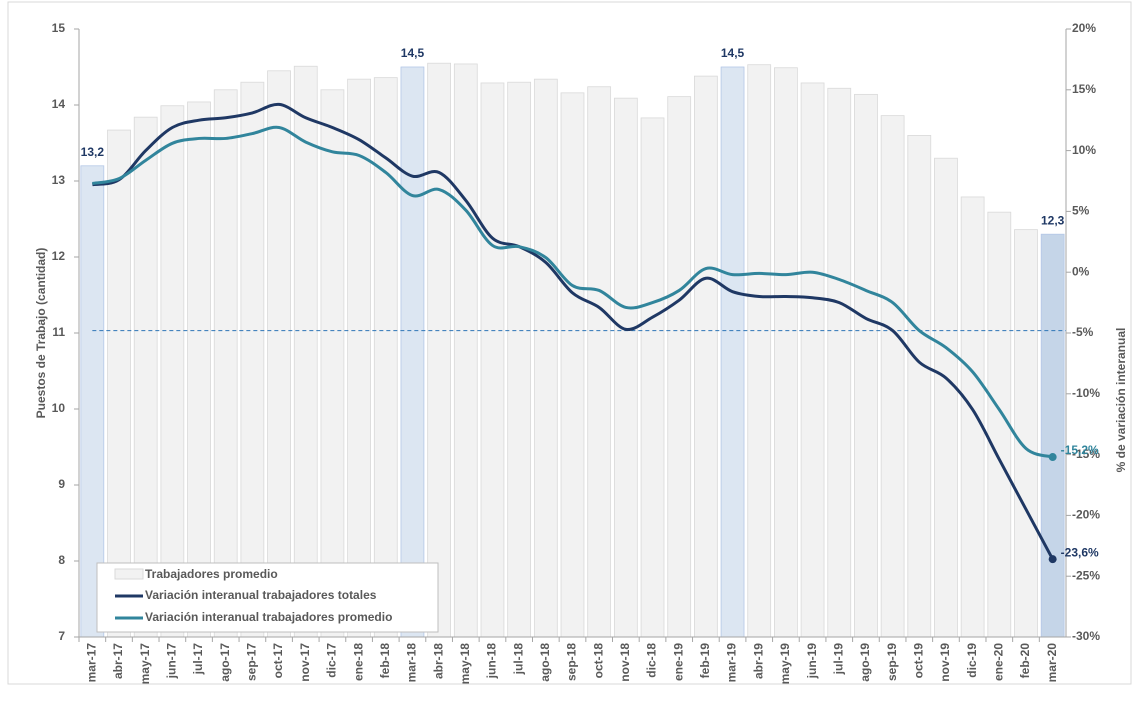 The image size is (1134, 710). I want to click on y-tick-label: 15, so click(59, 28).